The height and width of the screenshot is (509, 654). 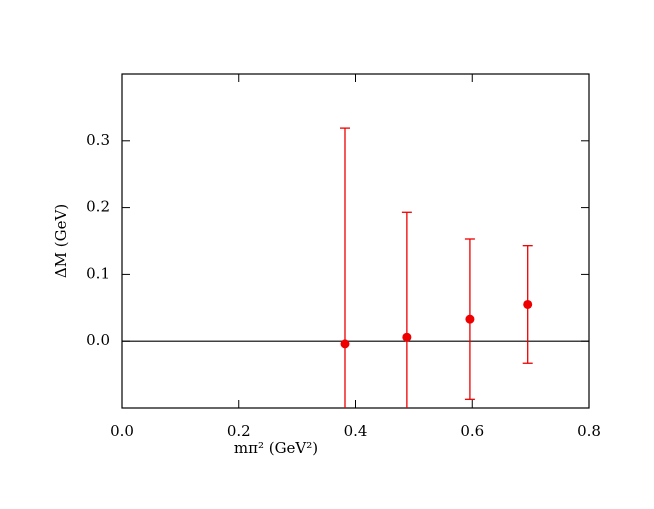 What do you see at coordinates (276, 448) in the screenshot?
I see `x-axis-label: mπ² (GeV²)` at bounding box center [276, 448].